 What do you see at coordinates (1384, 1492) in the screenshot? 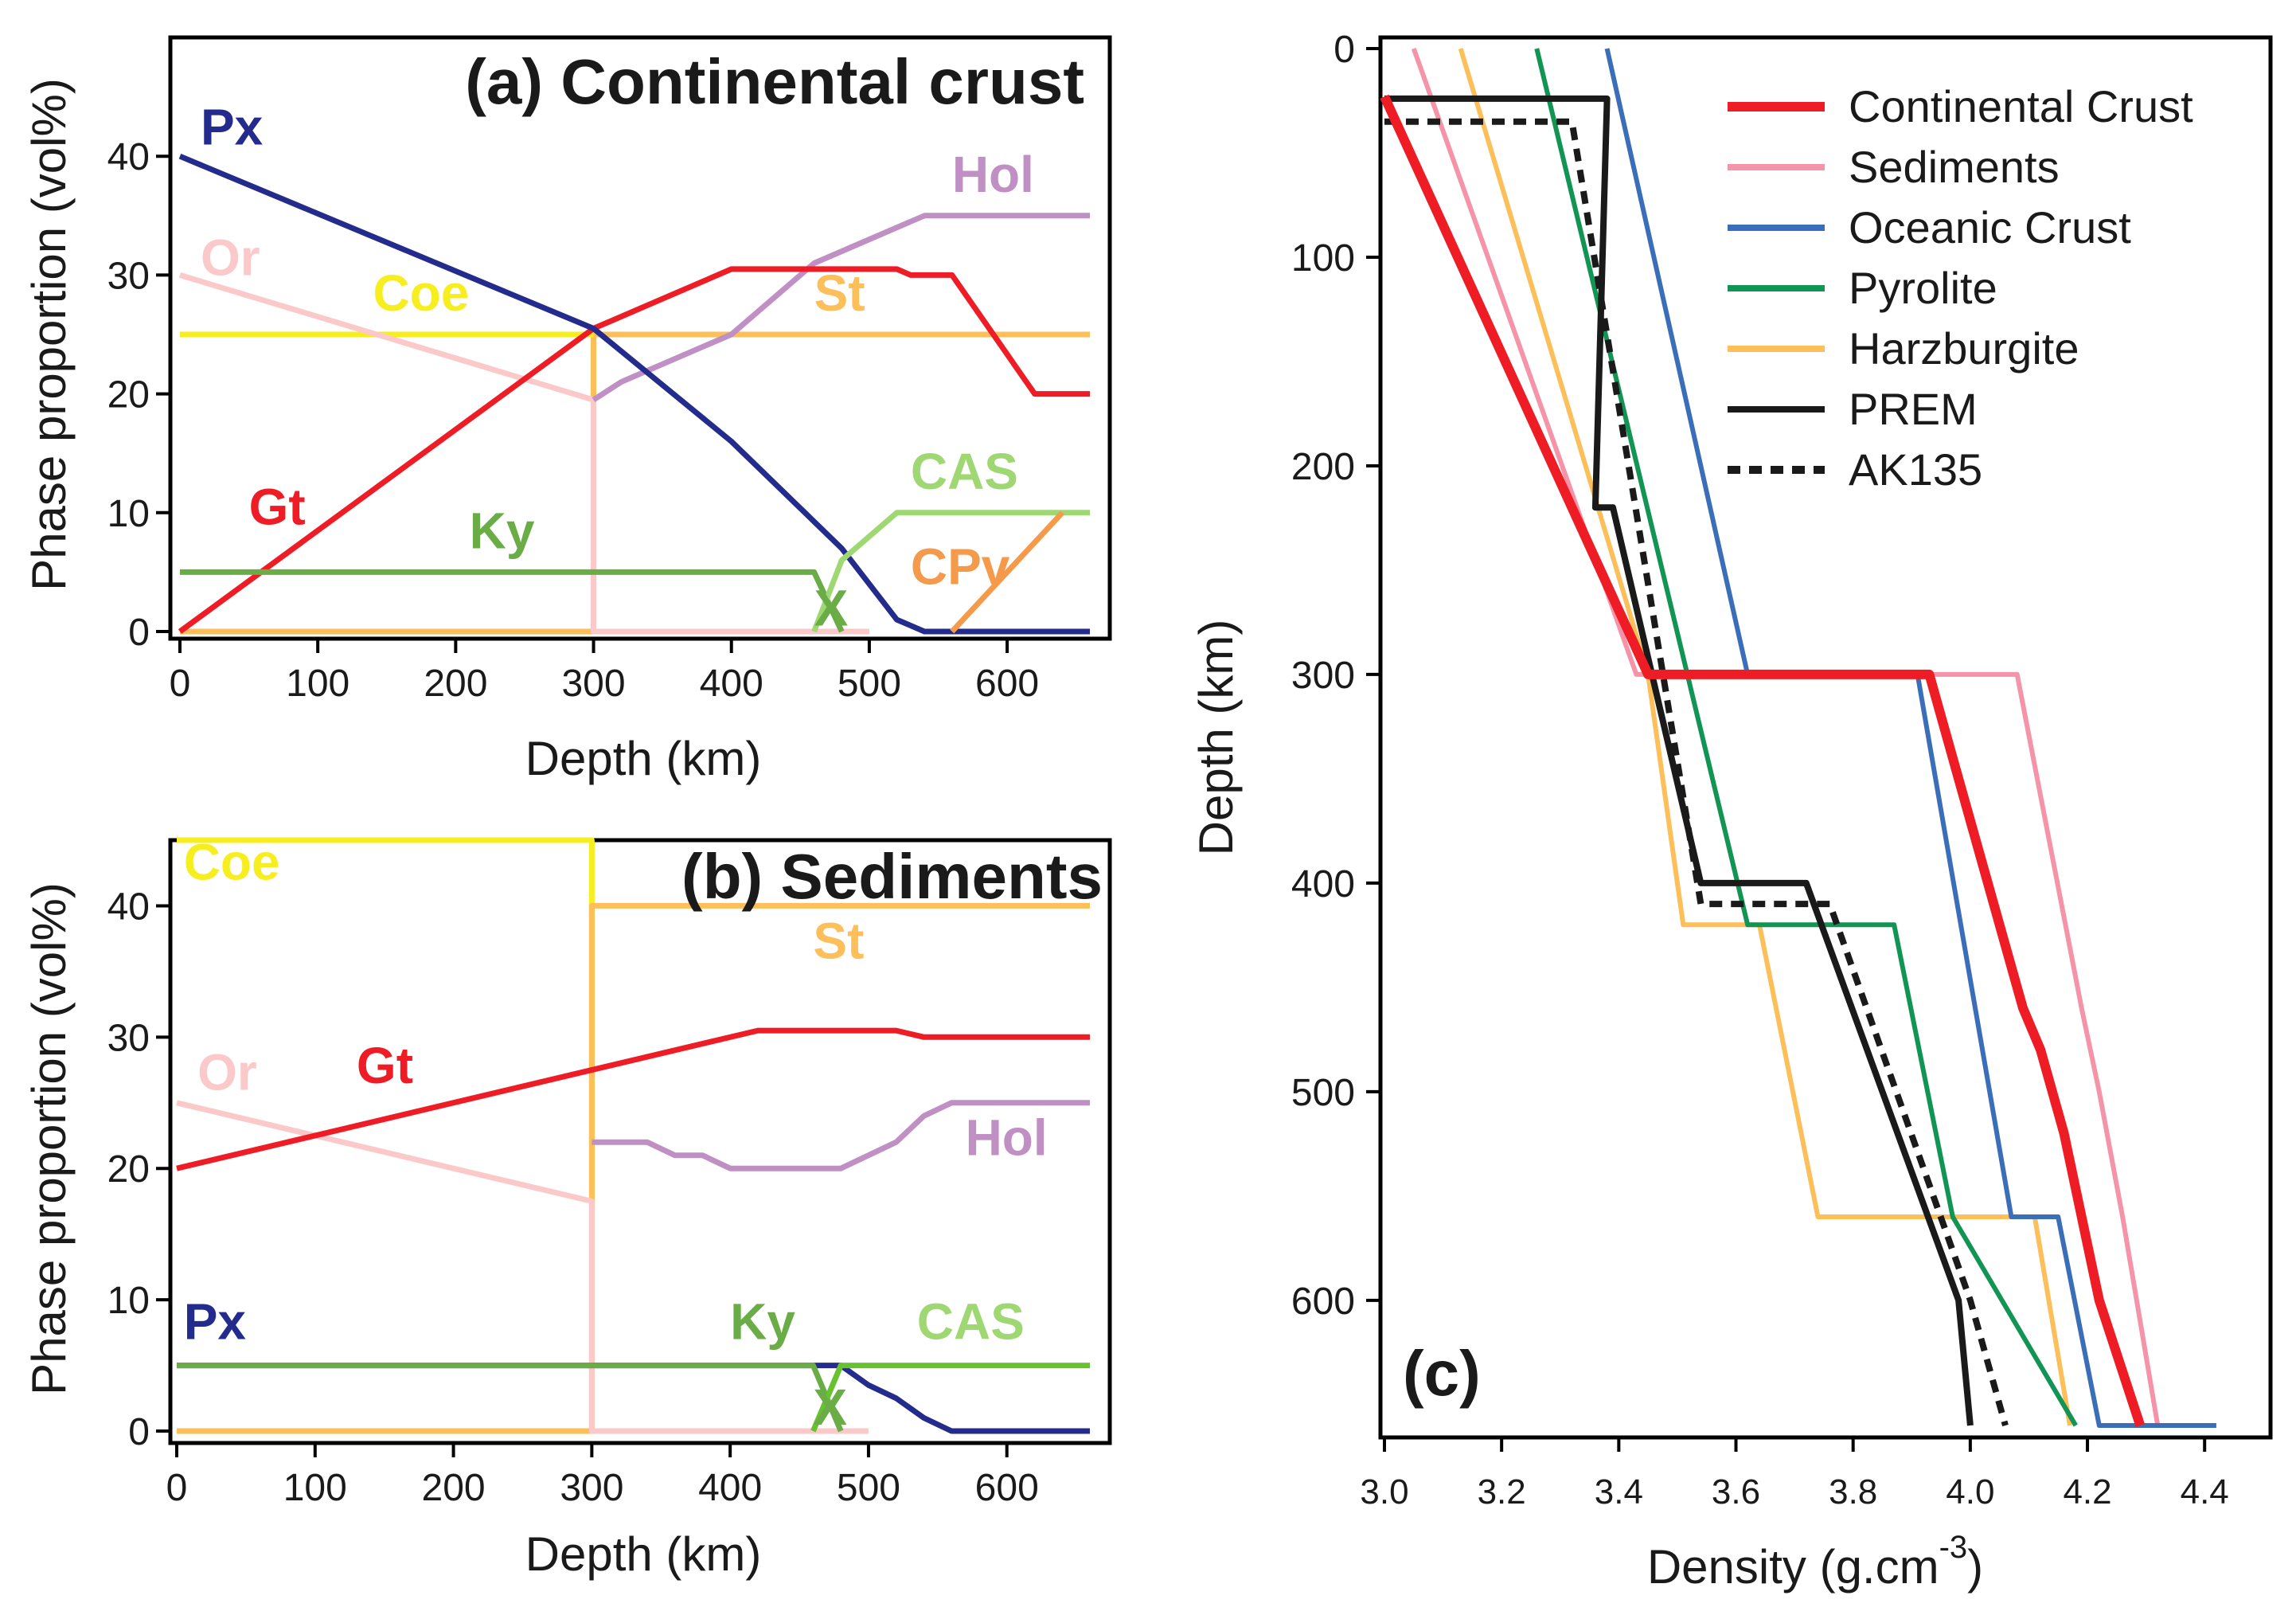
I see `x-tick-label-c: 3.0` at bounding box center [1384, 1492].